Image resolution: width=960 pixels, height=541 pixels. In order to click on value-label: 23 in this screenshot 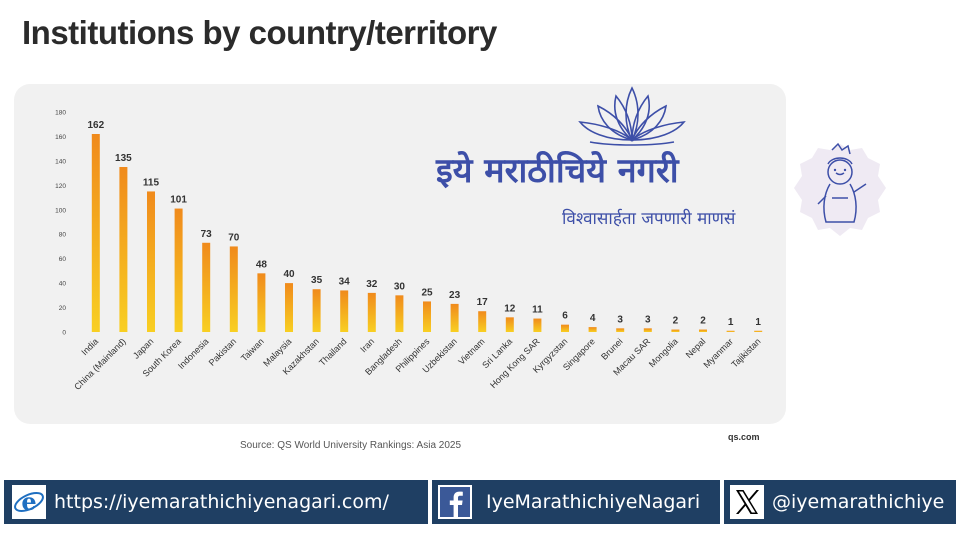, I will do `click(455, 295)`.